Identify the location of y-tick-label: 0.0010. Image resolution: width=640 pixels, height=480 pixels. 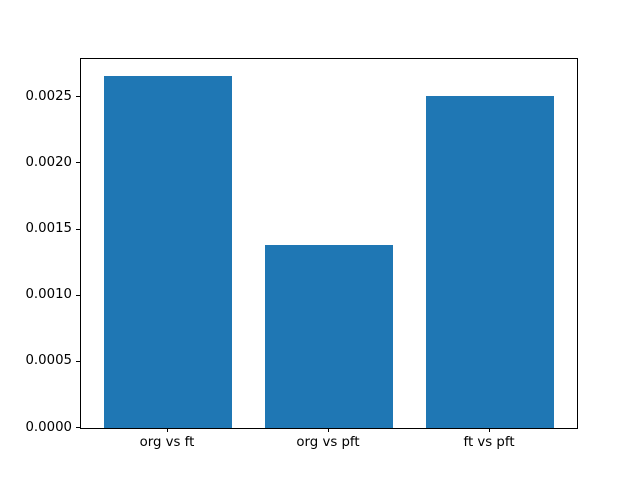
(48, 295).